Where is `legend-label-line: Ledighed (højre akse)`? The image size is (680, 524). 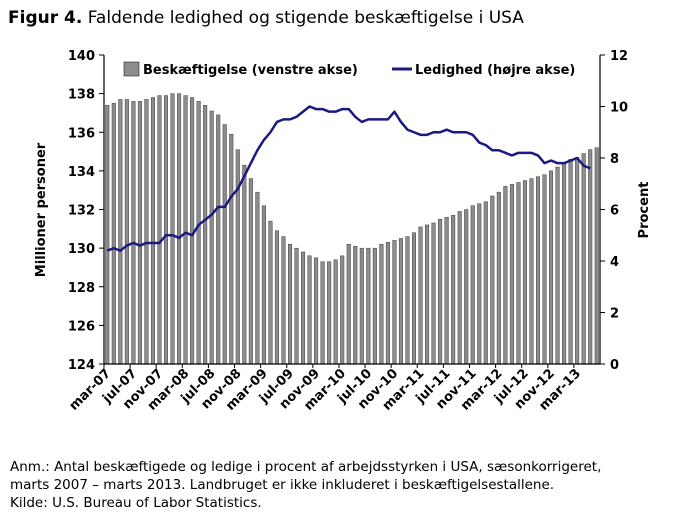
legend-label-line: Ledighed (højre akse) is located at coordinates (495, 70).